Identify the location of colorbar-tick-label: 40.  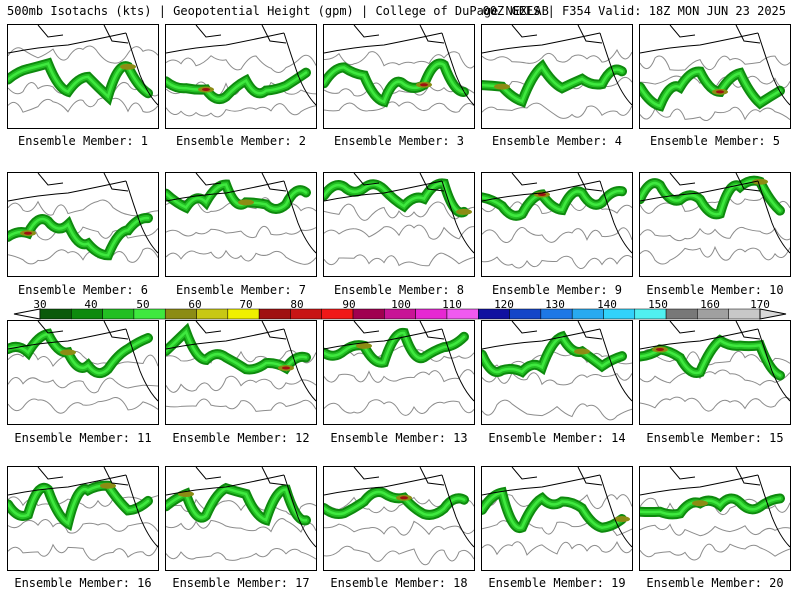
(91, 304).